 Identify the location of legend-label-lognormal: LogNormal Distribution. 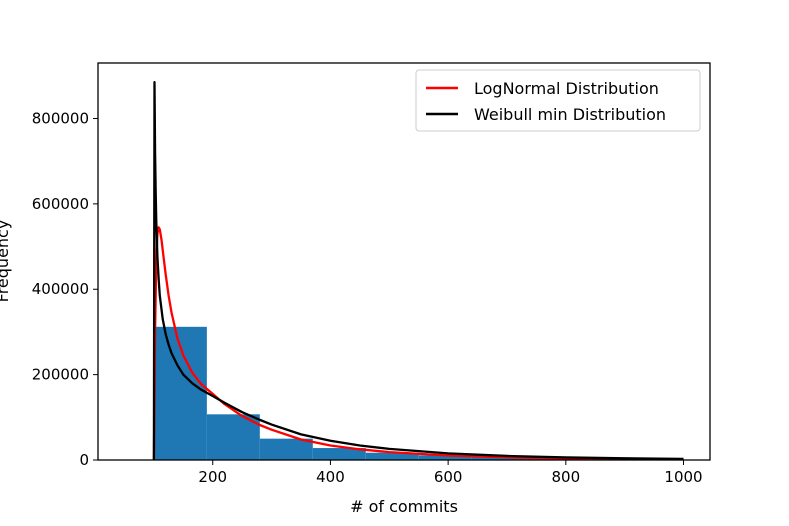
(566, 88).